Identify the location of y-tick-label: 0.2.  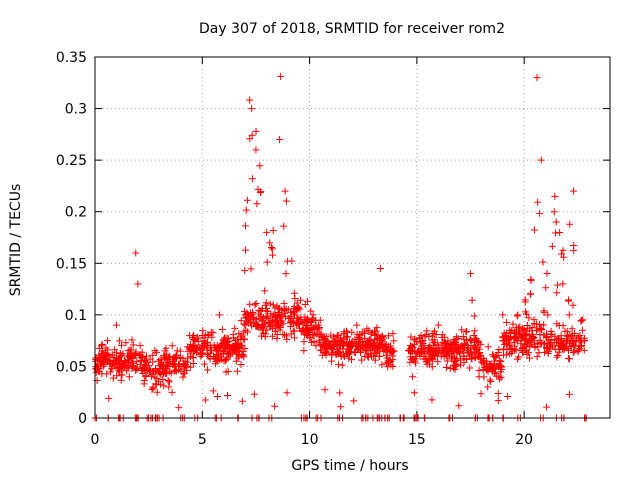
(76, 213).